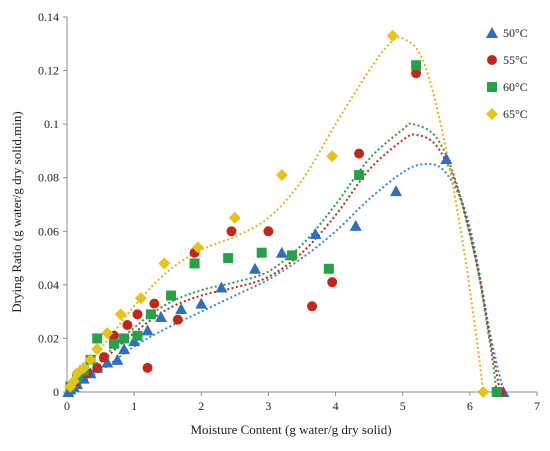 The height and width of the screenshot is (451, 550). Describe the element at coordinates (507, 73) in the screenshot. I see `legend: 50°C 55°C 60°C 65°C` at that location.